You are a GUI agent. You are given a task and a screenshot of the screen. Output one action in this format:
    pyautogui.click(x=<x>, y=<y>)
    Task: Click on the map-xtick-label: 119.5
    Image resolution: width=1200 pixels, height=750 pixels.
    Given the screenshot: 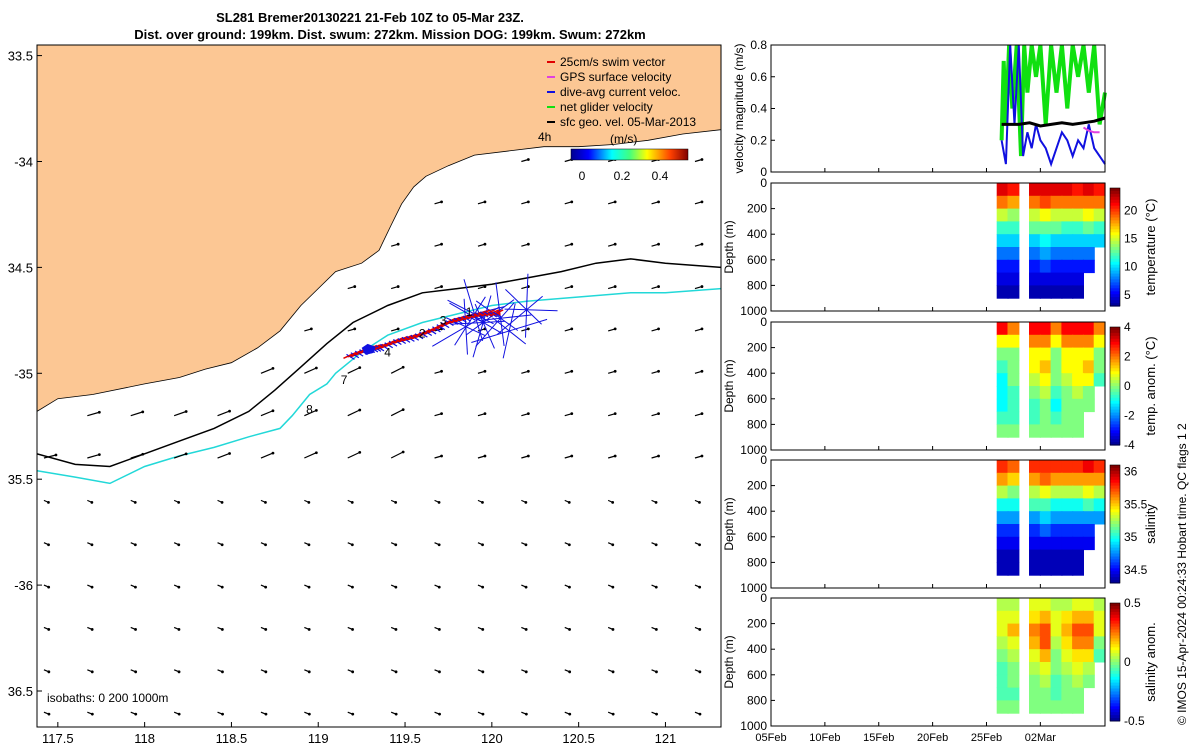 What is the action you would take?
    pyautogui.click(x=405, y=738)
    